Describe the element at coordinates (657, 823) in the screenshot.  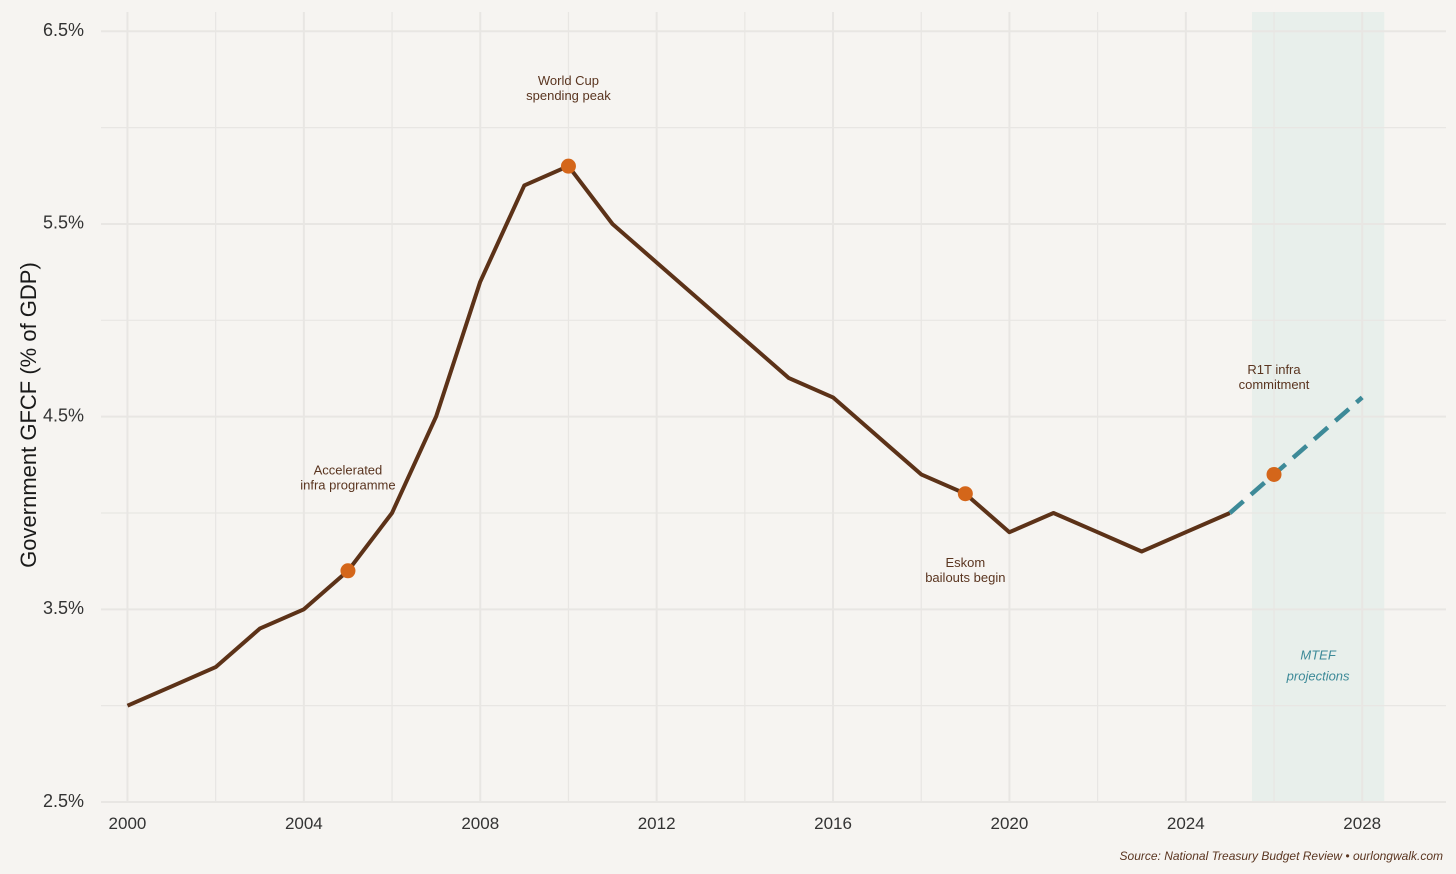
I see `x-tick-label: 2012` at that location.